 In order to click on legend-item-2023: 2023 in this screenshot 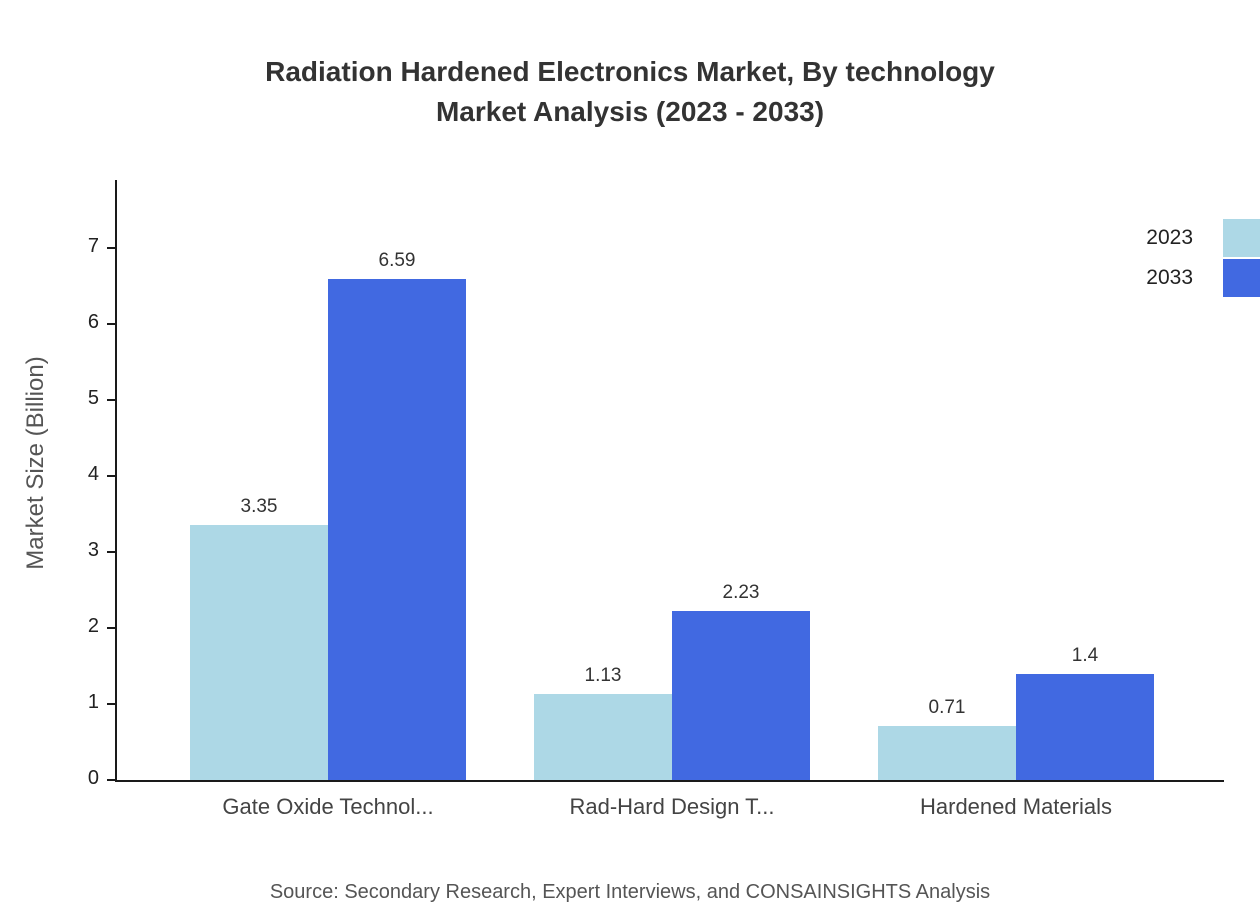, I will do `click(1203, 238)`.